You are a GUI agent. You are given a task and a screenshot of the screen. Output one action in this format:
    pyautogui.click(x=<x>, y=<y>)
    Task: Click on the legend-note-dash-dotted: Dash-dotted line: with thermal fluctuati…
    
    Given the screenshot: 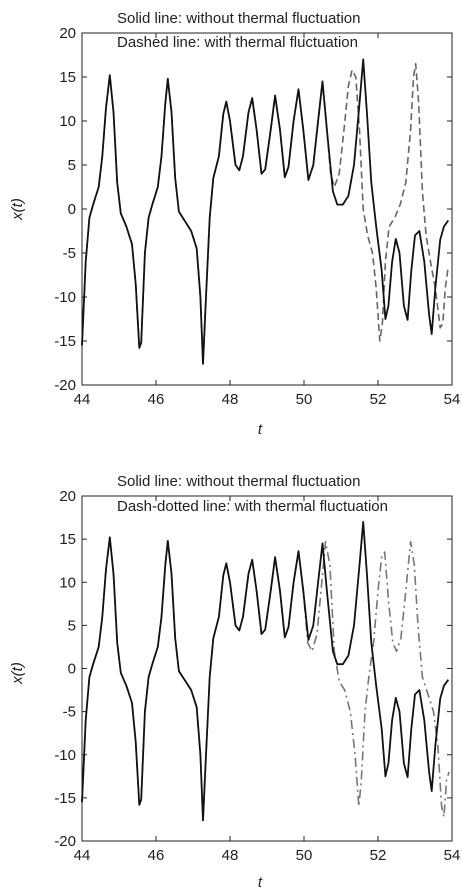 What is the action you would take?
    pyautogui.click(x=252, y=506)
    